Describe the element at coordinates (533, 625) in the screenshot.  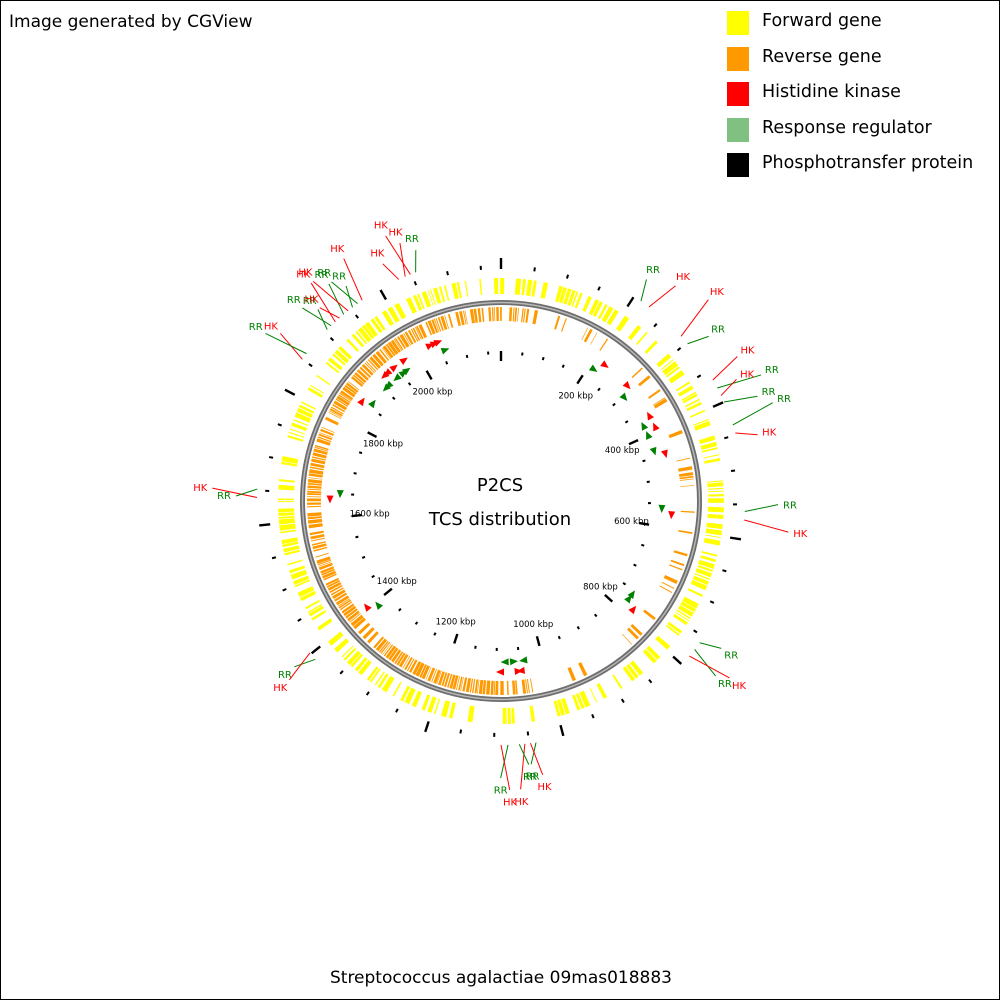
I see `tick-label: 1000 kbp` at that location.